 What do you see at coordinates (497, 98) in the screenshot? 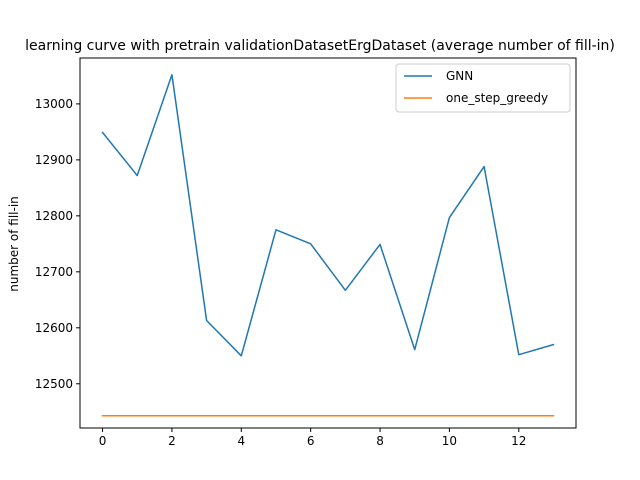
I see `legend-label: one_step_greedy` at bounding box center [497, 98].